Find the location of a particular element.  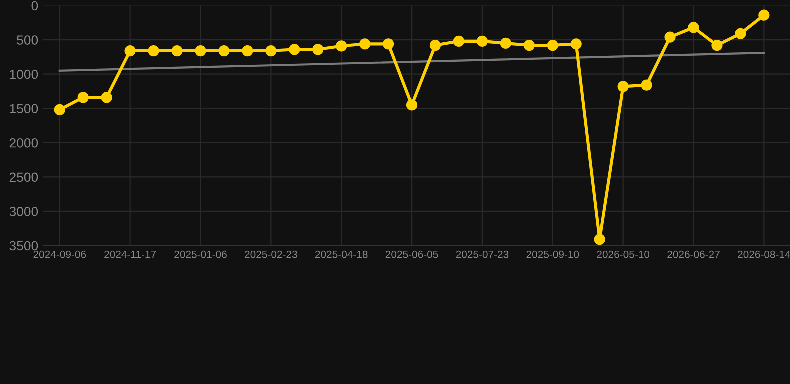

x-tick-label: 2024-09-06 is located at coordinates (60, 254).